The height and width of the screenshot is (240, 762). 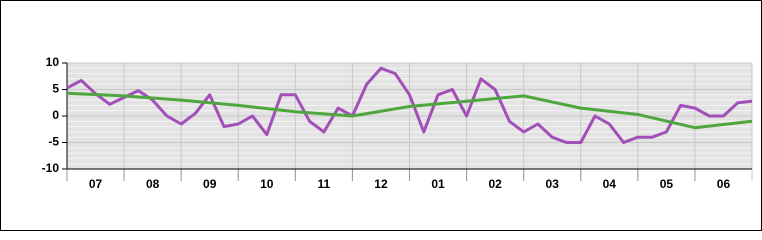 I want to click on x-tick-label: 09, so click(x=210, y=184).